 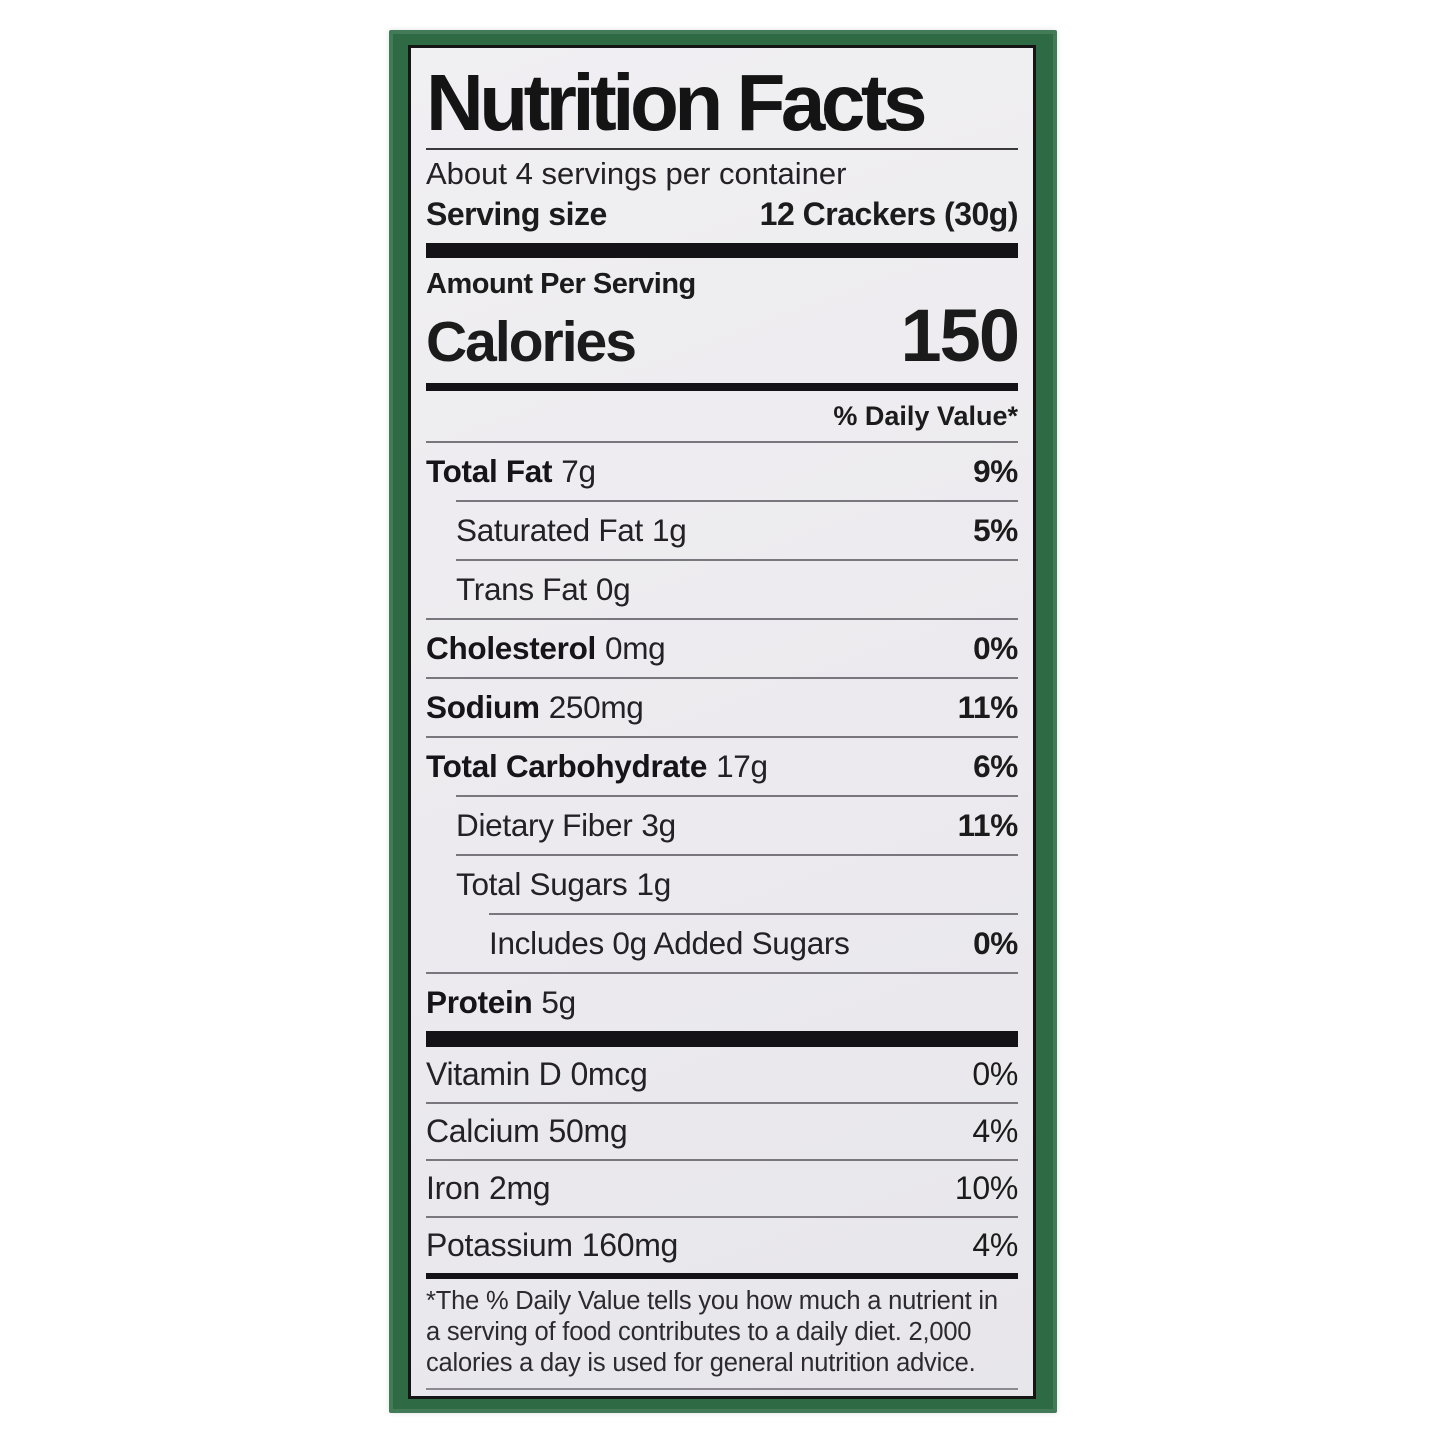 What do you see at coordinates (737, 883) in the screenshot?
I see `nutrient-row-total-sugars: Total Sugars 1g` at bounding box center [737, 883].